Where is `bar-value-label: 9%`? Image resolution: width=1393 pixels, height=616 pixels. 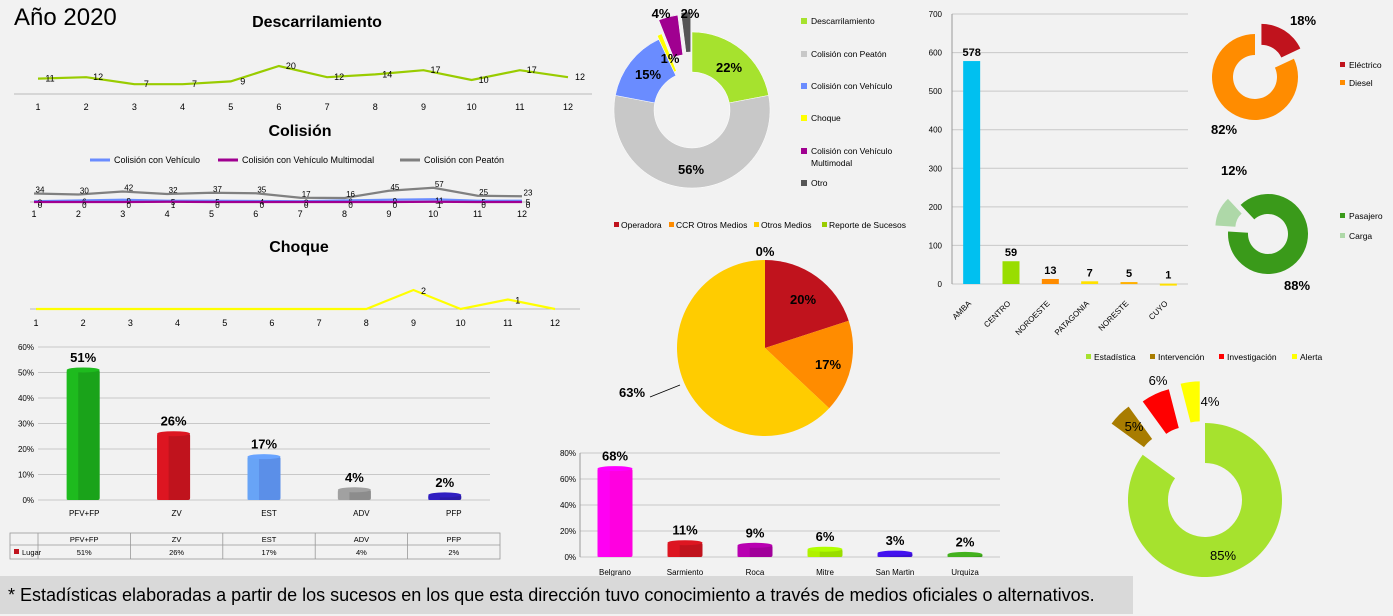 bar-value-label: 9% is located at coordinates (755, 532).